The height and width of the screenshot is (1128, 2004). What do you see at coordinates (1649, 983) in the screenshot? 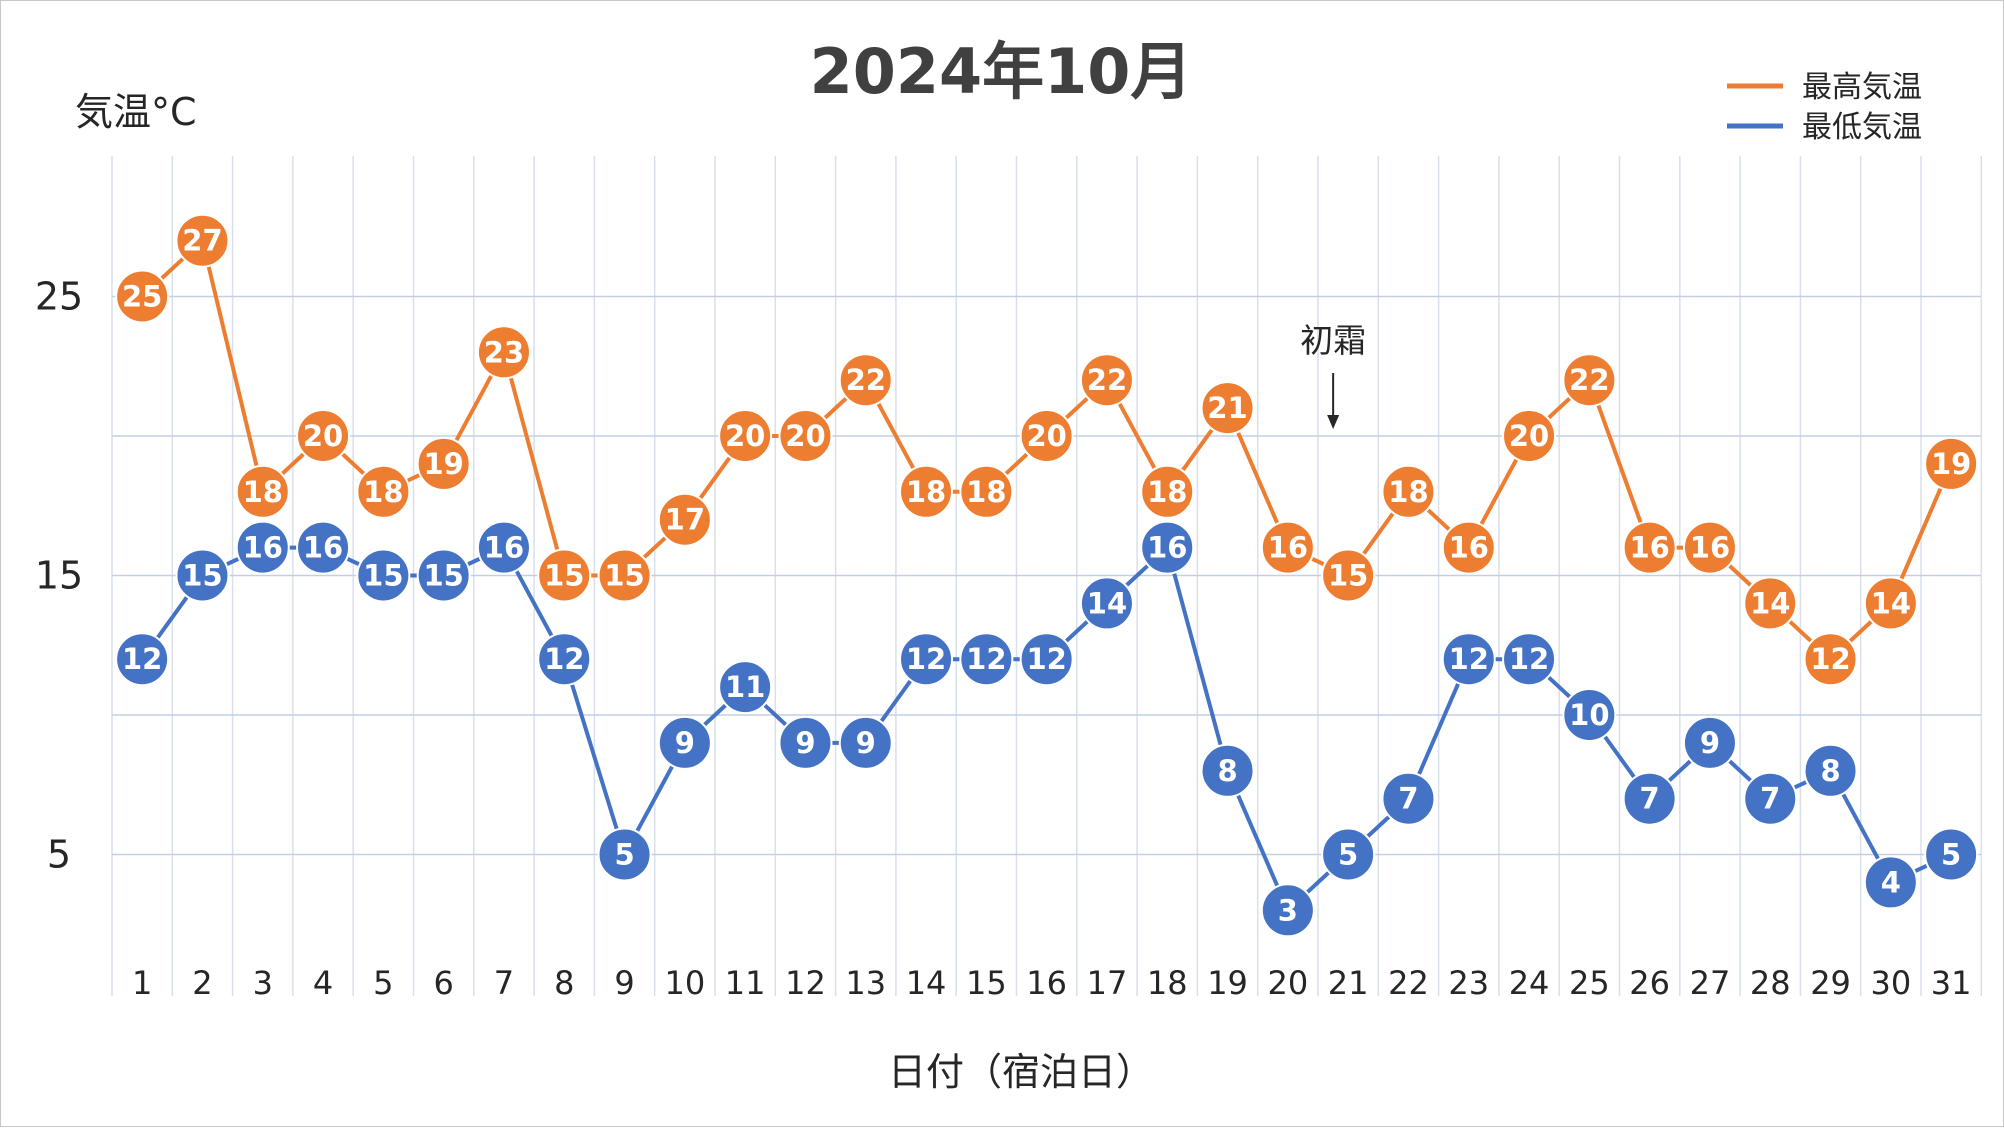
I see `x-tick-label: 26` at bounding box center [1649, 983].